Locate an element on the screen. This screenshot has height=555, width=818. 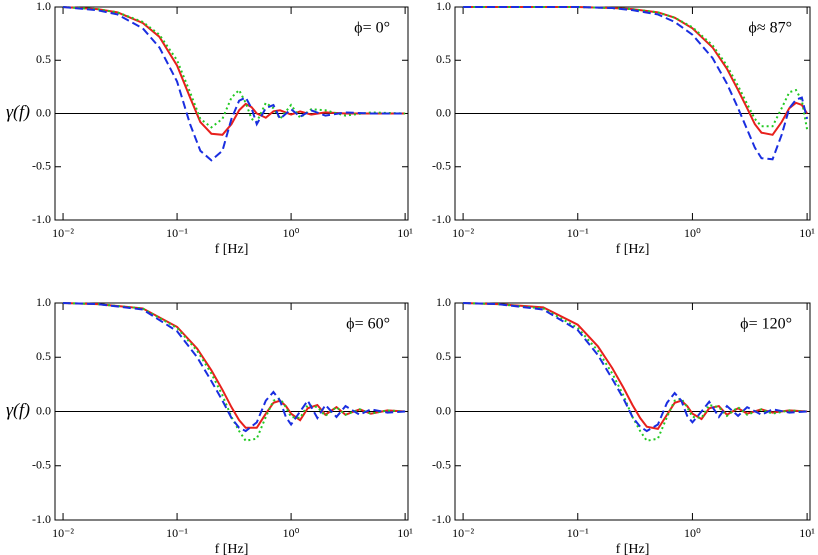
annotation: ϕ= 120° is located at coordinates (766, 324).